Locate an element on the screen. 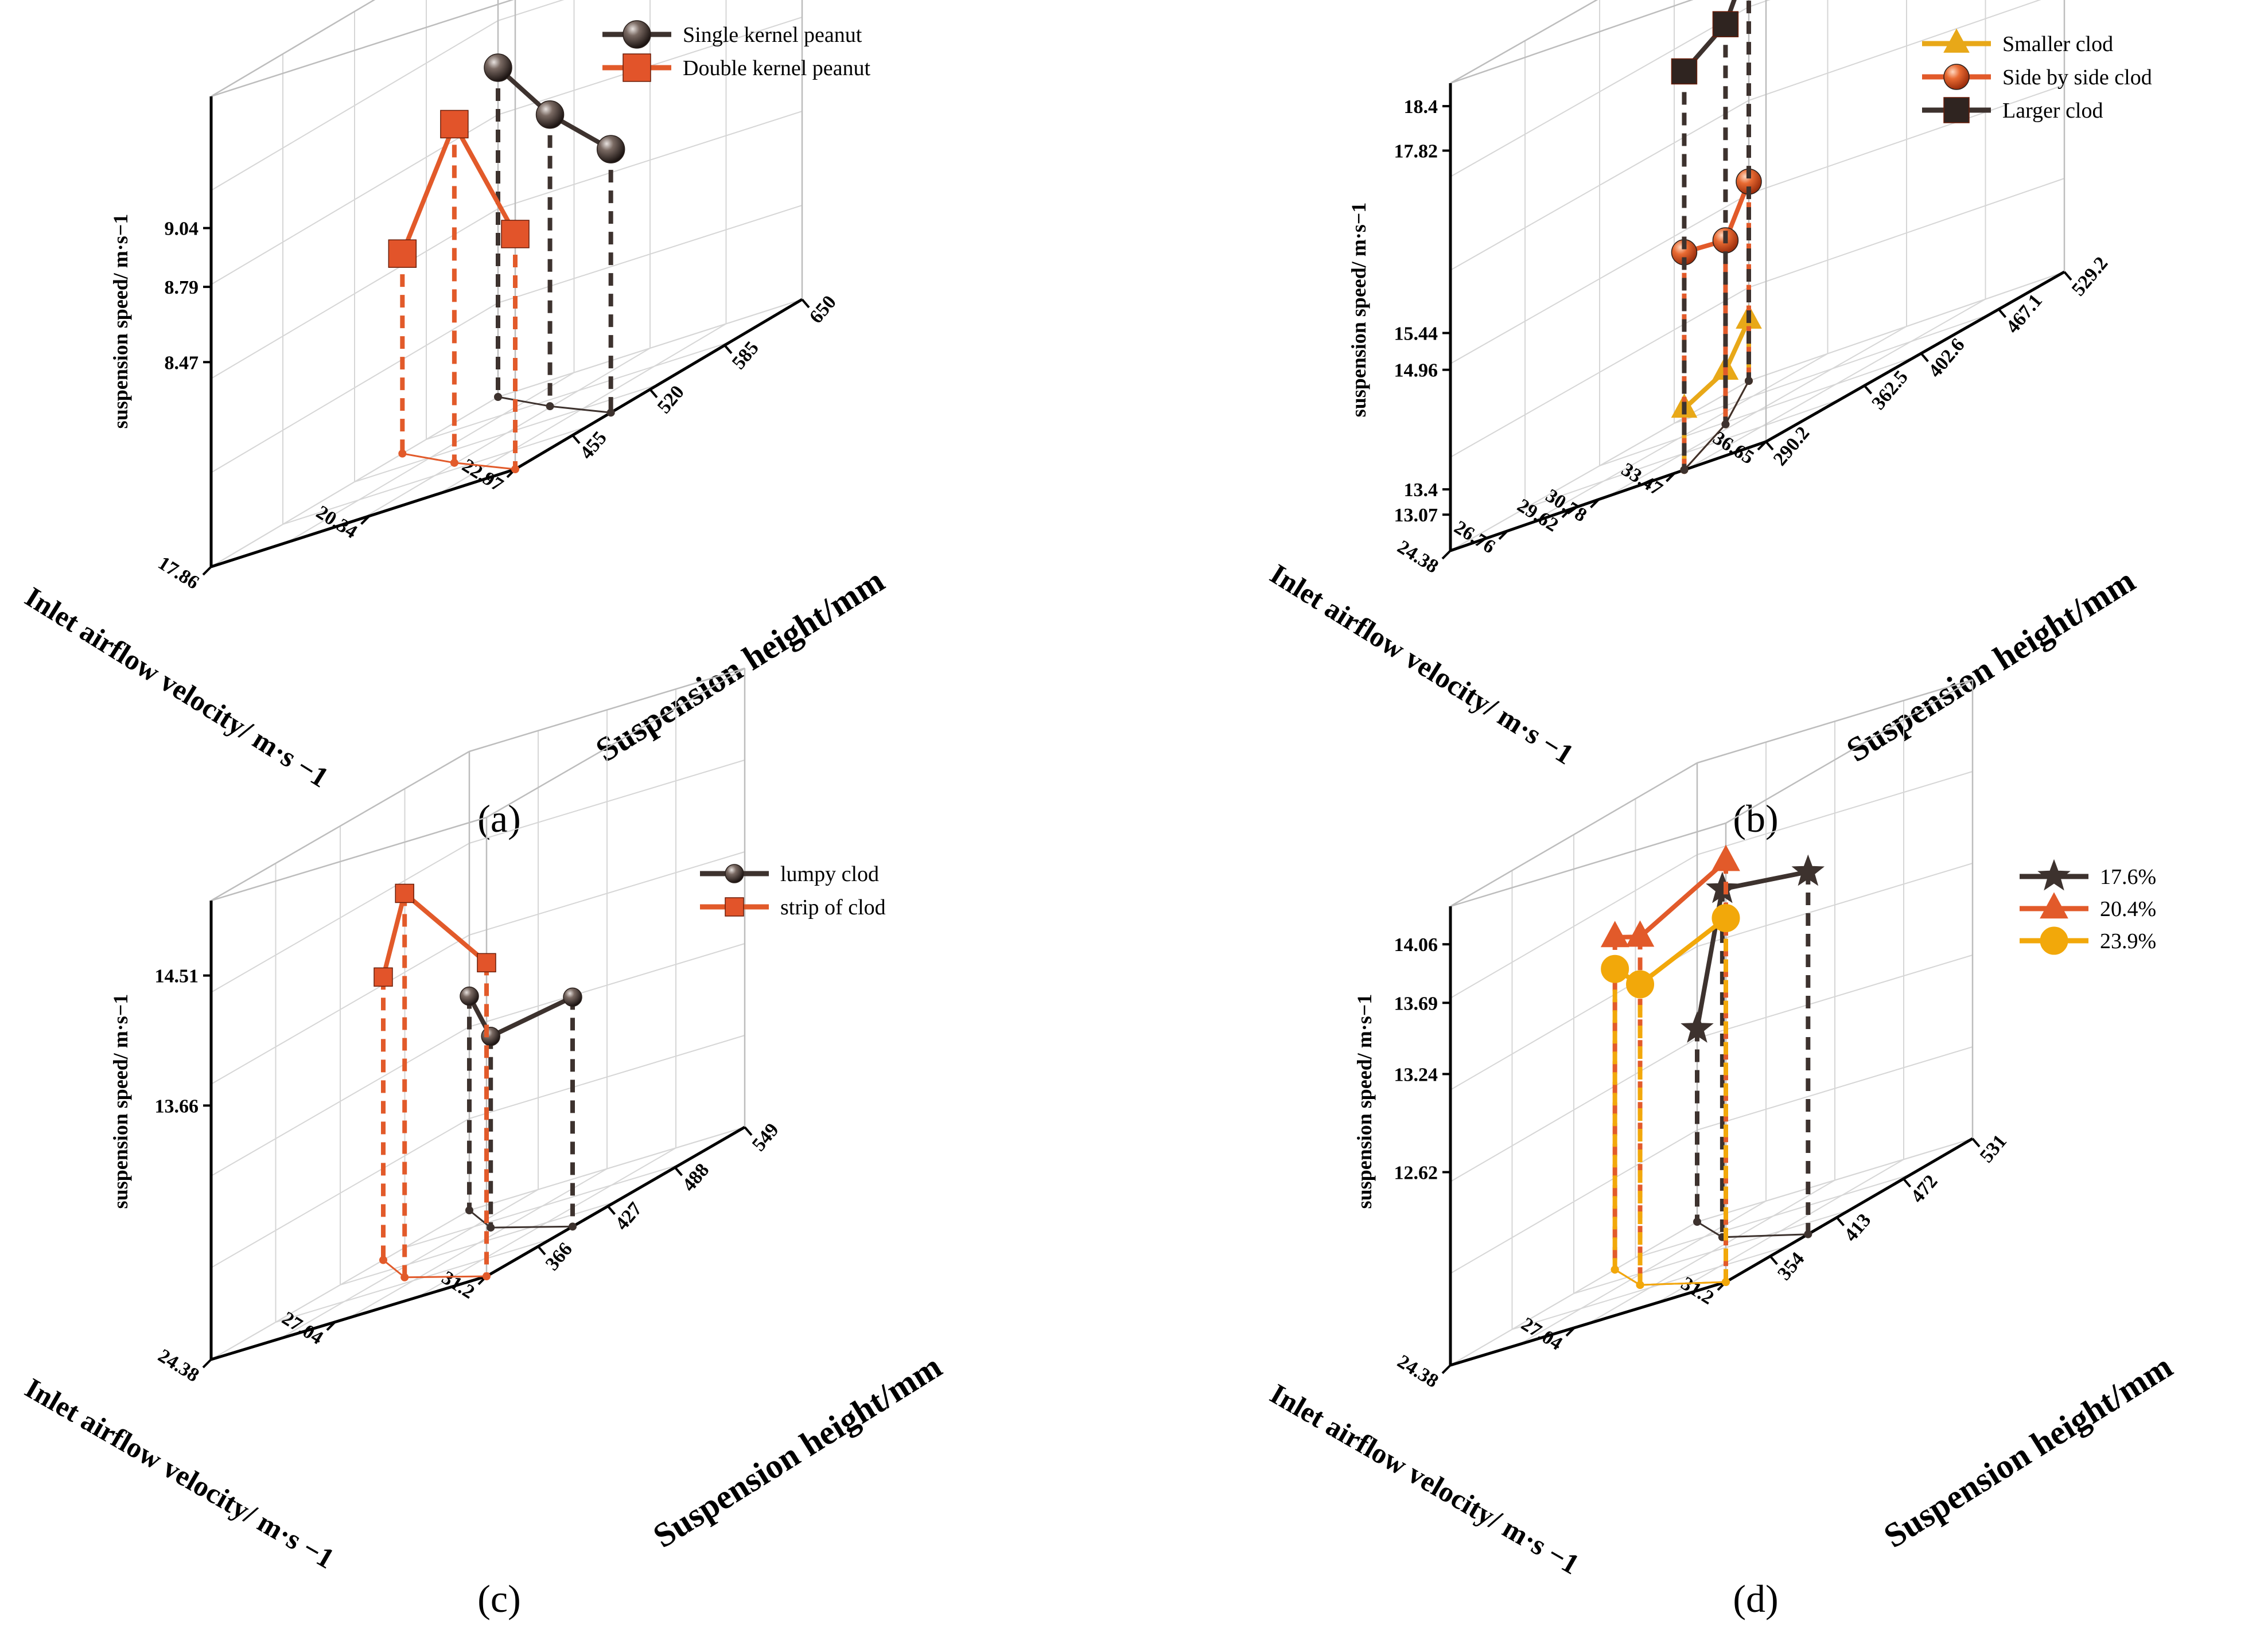  z-tick-label: 427 is located at coordinates (628, 1216).